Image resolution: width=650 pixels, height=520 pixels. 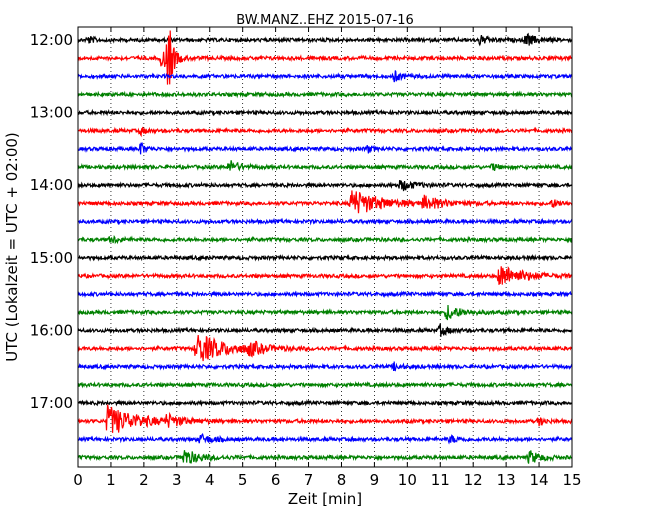 I want to click on y-axis-label: UTC (Lokalzeit = UTC + 02:00), so click(x=12, y=247).